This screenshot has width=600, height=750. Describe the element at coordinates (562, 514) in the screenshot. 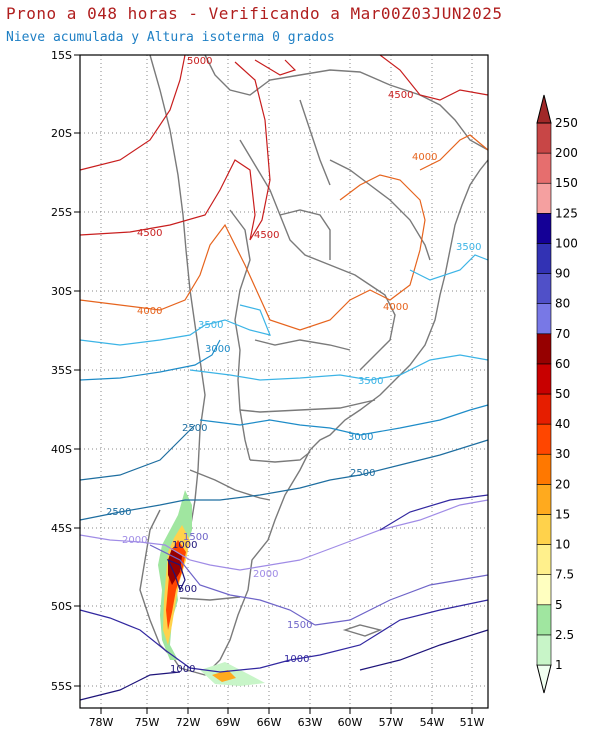

I see `colorbar-label: 15` at that location.